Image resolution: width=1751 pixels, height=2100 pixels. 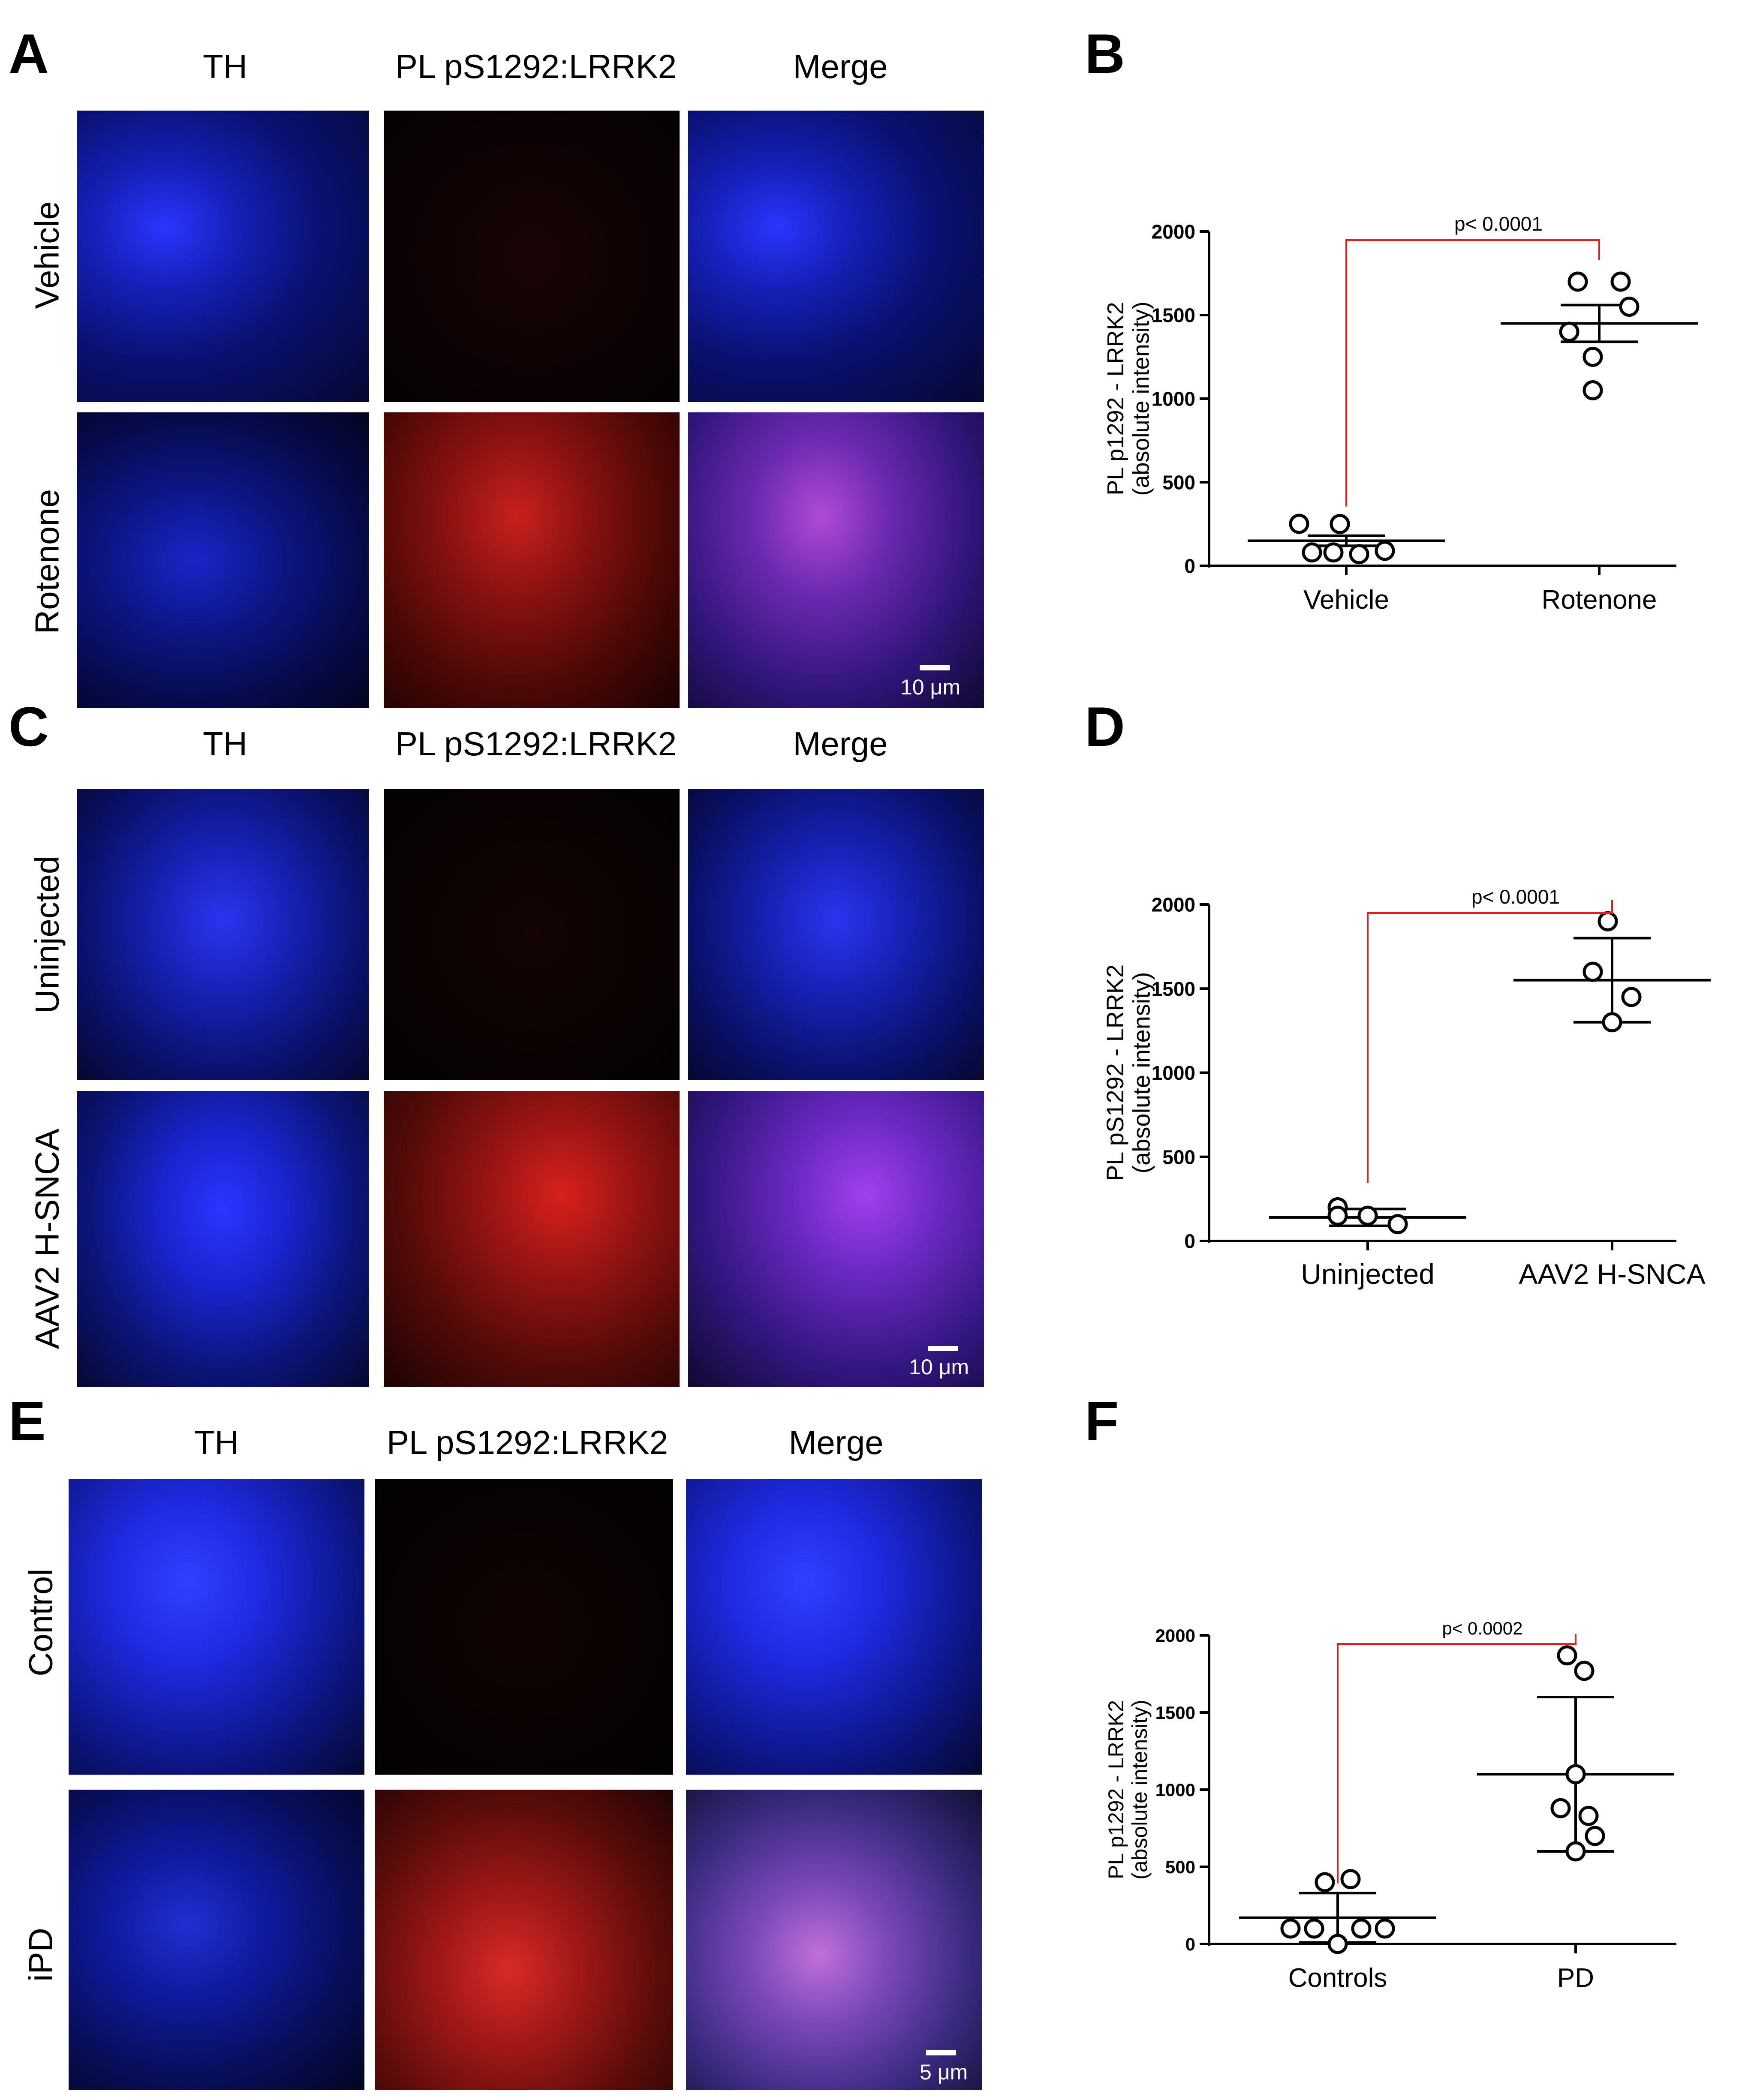 I want to click on panel-letter-f: F, so click(x=1102, y=1421).